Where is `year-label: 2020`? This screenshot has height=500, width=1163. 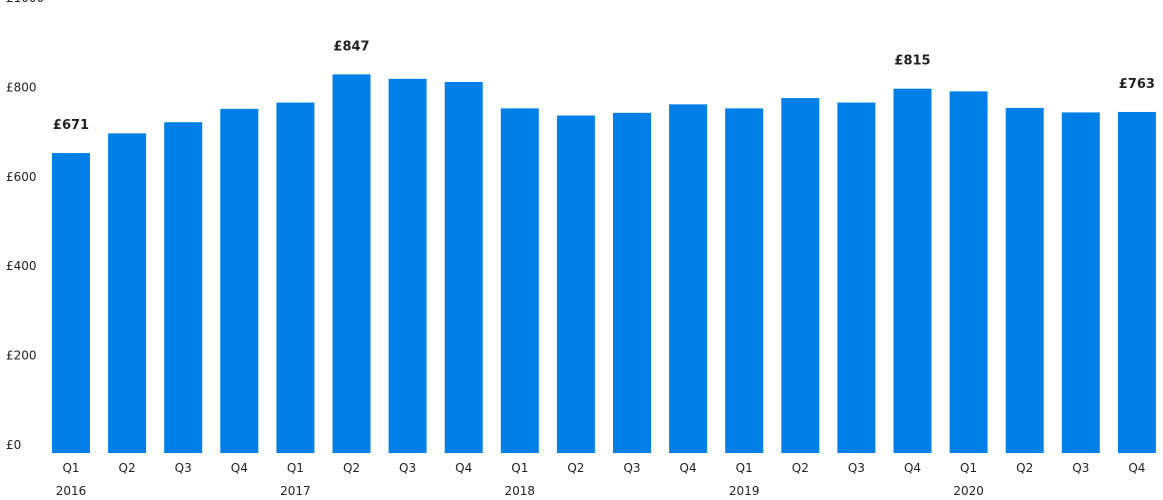 year-label: 2020 is located at coordinates (968, 491).